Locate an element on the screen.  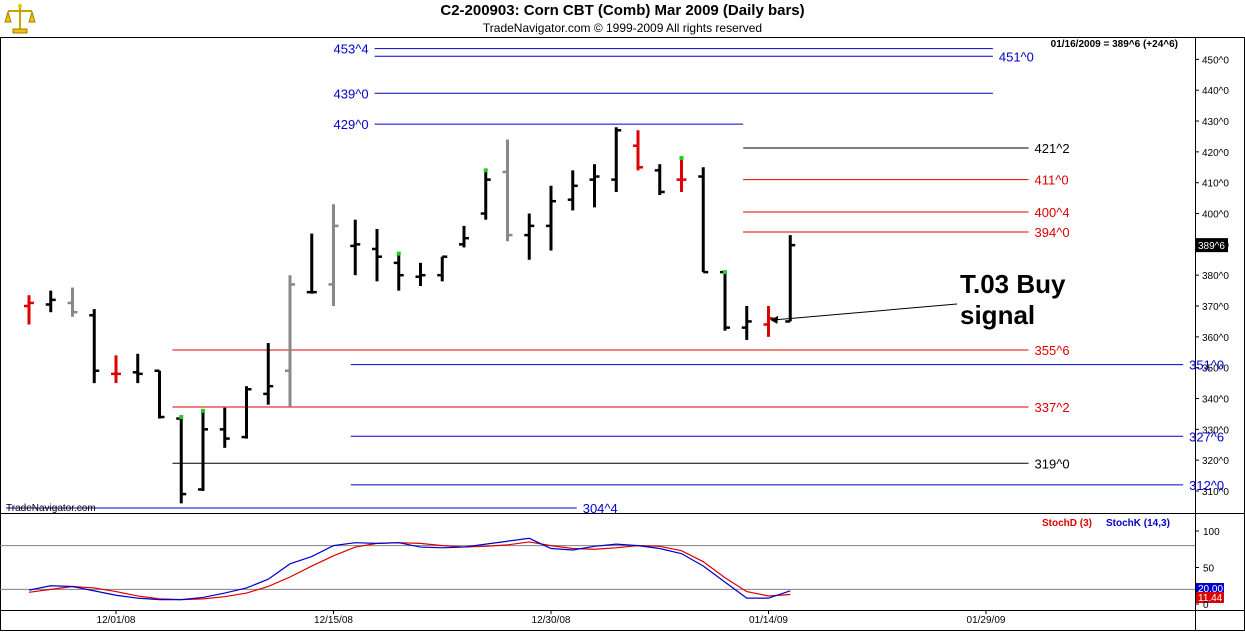
price-axis-label: 370^0 is located at coordinates (1215, 307).